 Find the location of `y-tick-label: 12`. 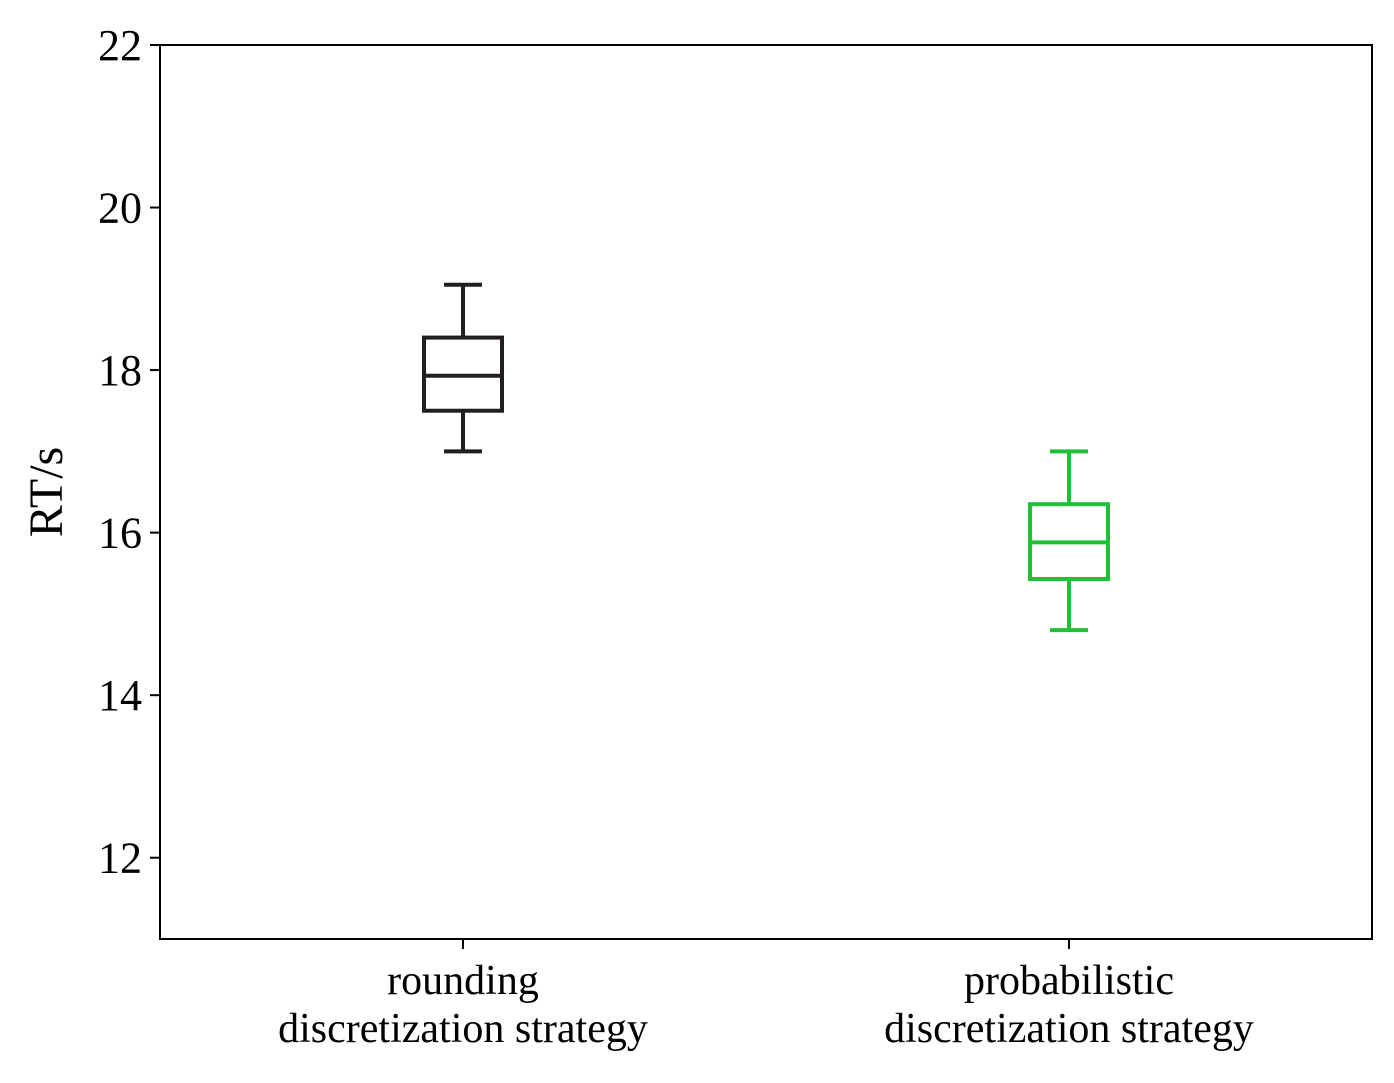

y-tick-label: 12 is located at coordinates (120, 858).